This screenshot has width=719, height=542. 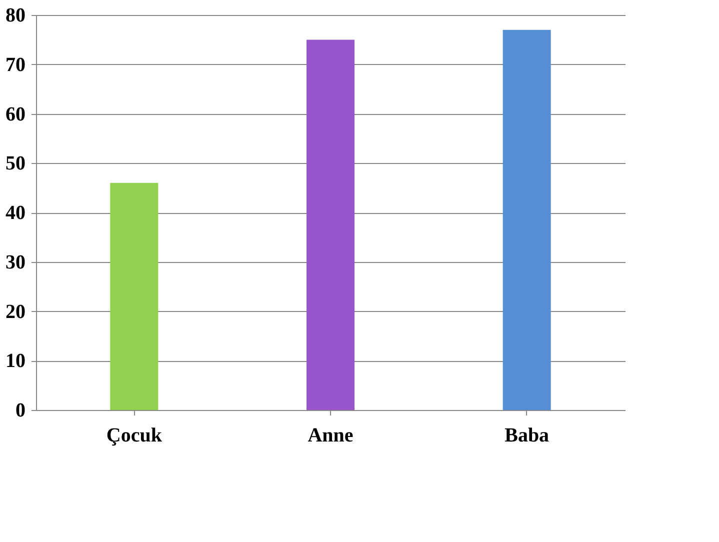 I want to click on y-tick-label: 0, so click(x=21, y=411).